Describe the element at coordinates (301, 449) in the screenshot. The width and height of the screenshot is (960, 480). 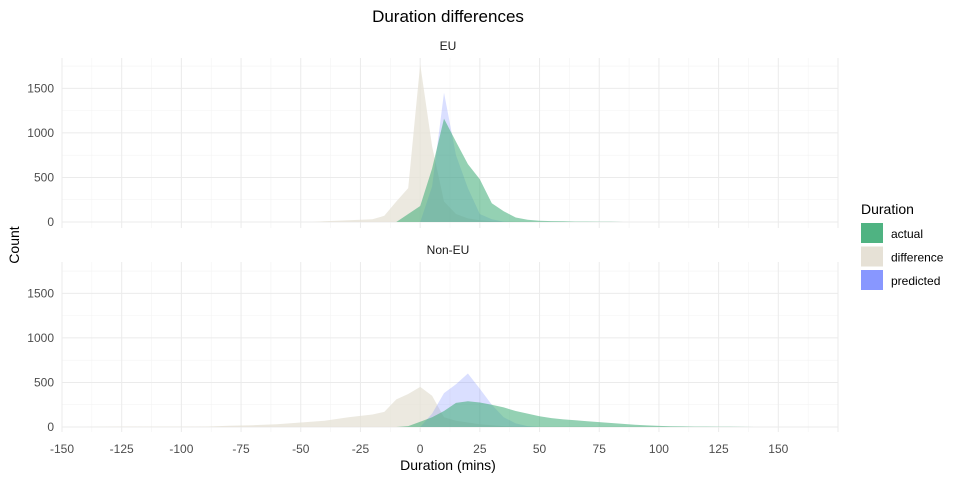
I see `x-tick-label: -50` at that location.